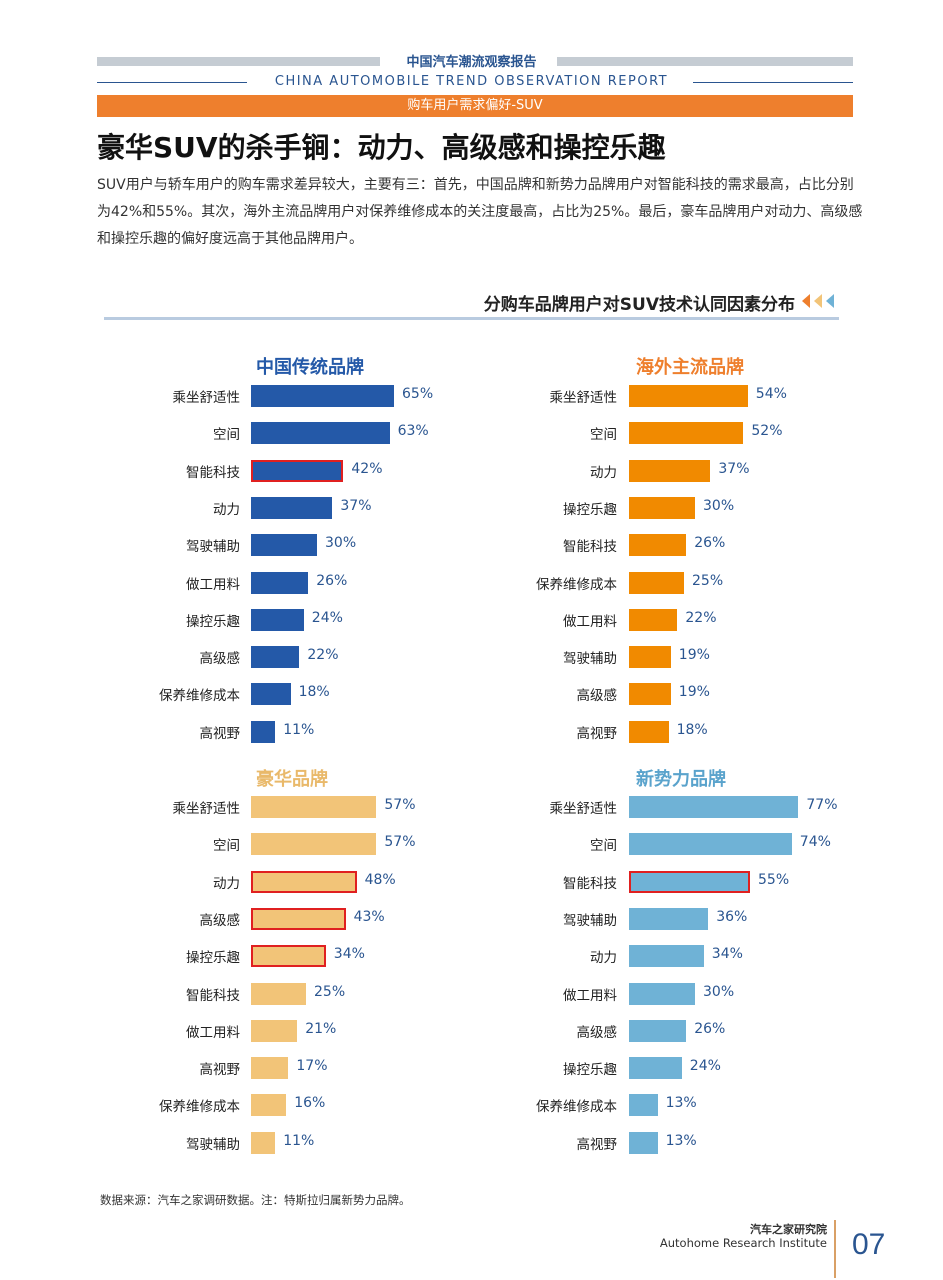 The height and width of the screenshot is (1280, 943). Describe the element at coordinates (603, 435) in the screenshot. I see `overseas-mainstream-category-label: 空间` at that location.